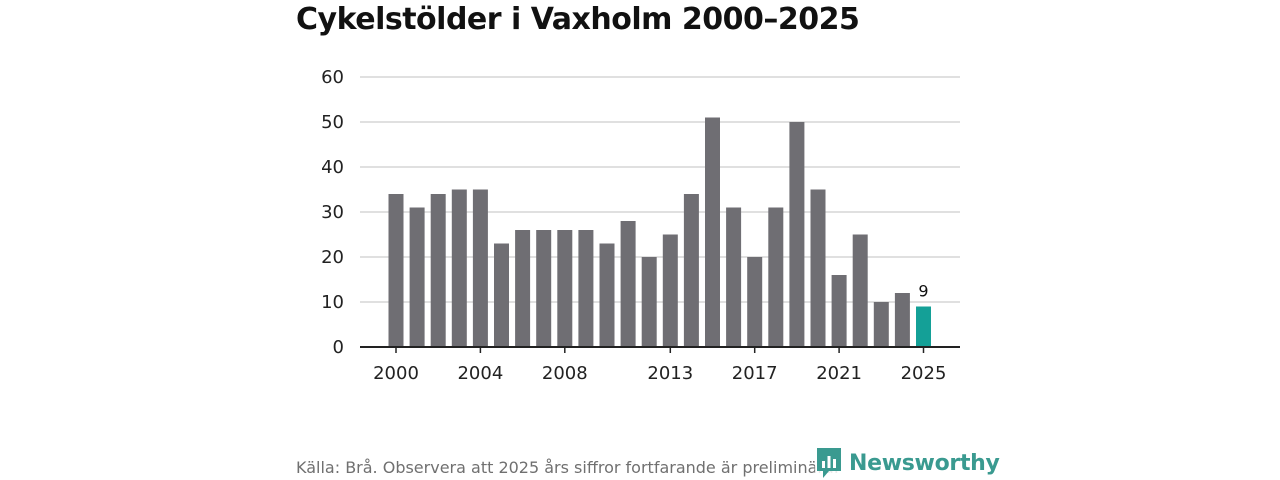  I want to click on y-tick-label: 0, so click(338, 347).